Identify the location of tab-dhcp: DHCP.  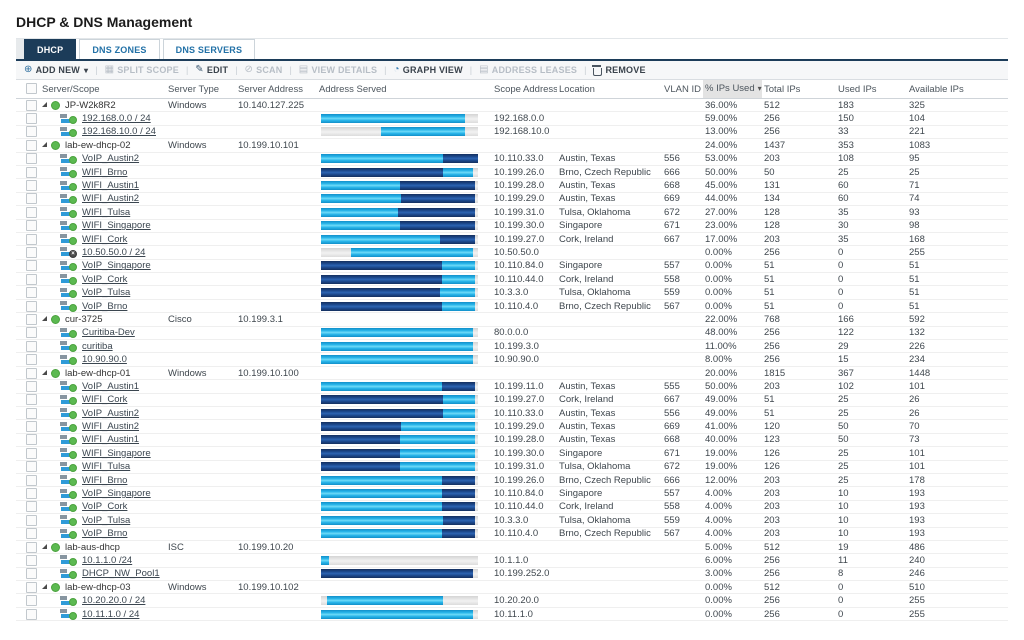
(50, 49).